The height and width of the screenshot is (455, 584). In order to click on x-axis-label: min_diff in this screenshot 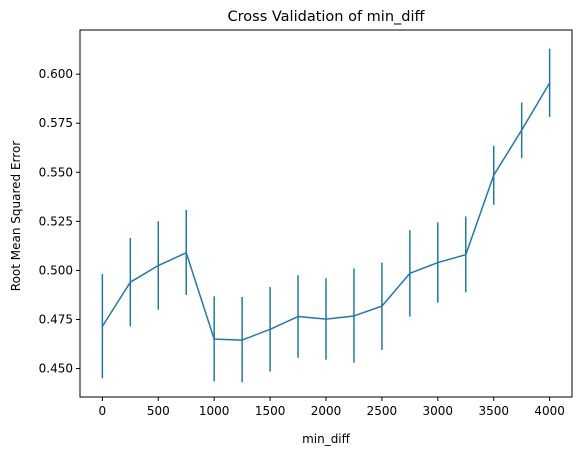, I will do `click(326, 439)`.